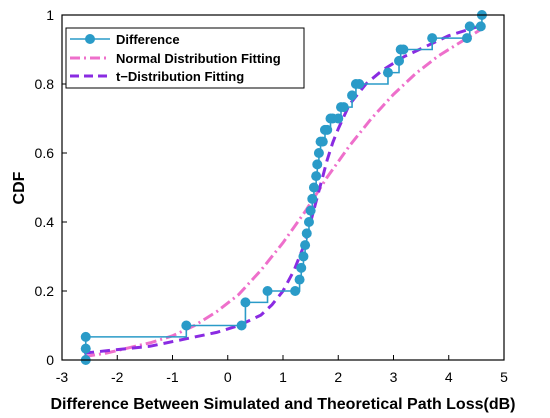 The height and width of the screenshot is (418, 550). Describe the element at coordinates (45, 222) in the screenshot. I see `y-tick-label: 0.4` at that location.